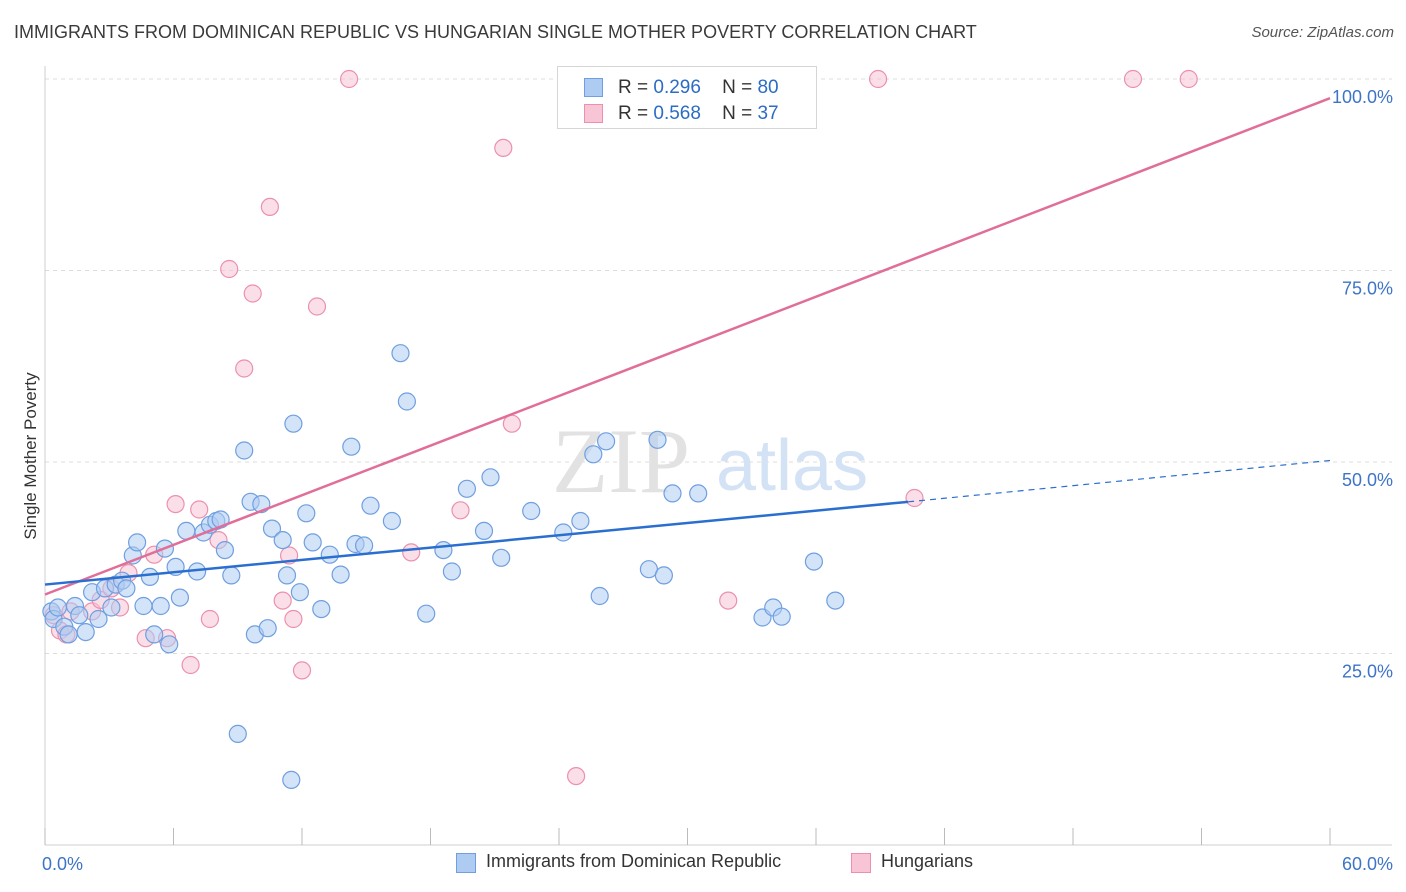 Image resolution: width=1406 pixels, height=892 pixels. Describe the element at coordinates (634, 861) in the screenshot. I see `series-label-dominican: Immigrants from Dominican Republic` at that location.